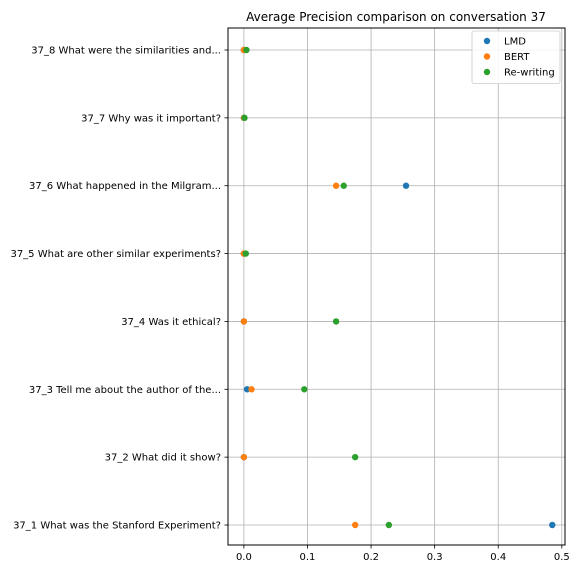  What do you see at coordinates (244, 557) in the screenshot?
I see `x-tick-label: 0.0` at bounding box center [244, 557].